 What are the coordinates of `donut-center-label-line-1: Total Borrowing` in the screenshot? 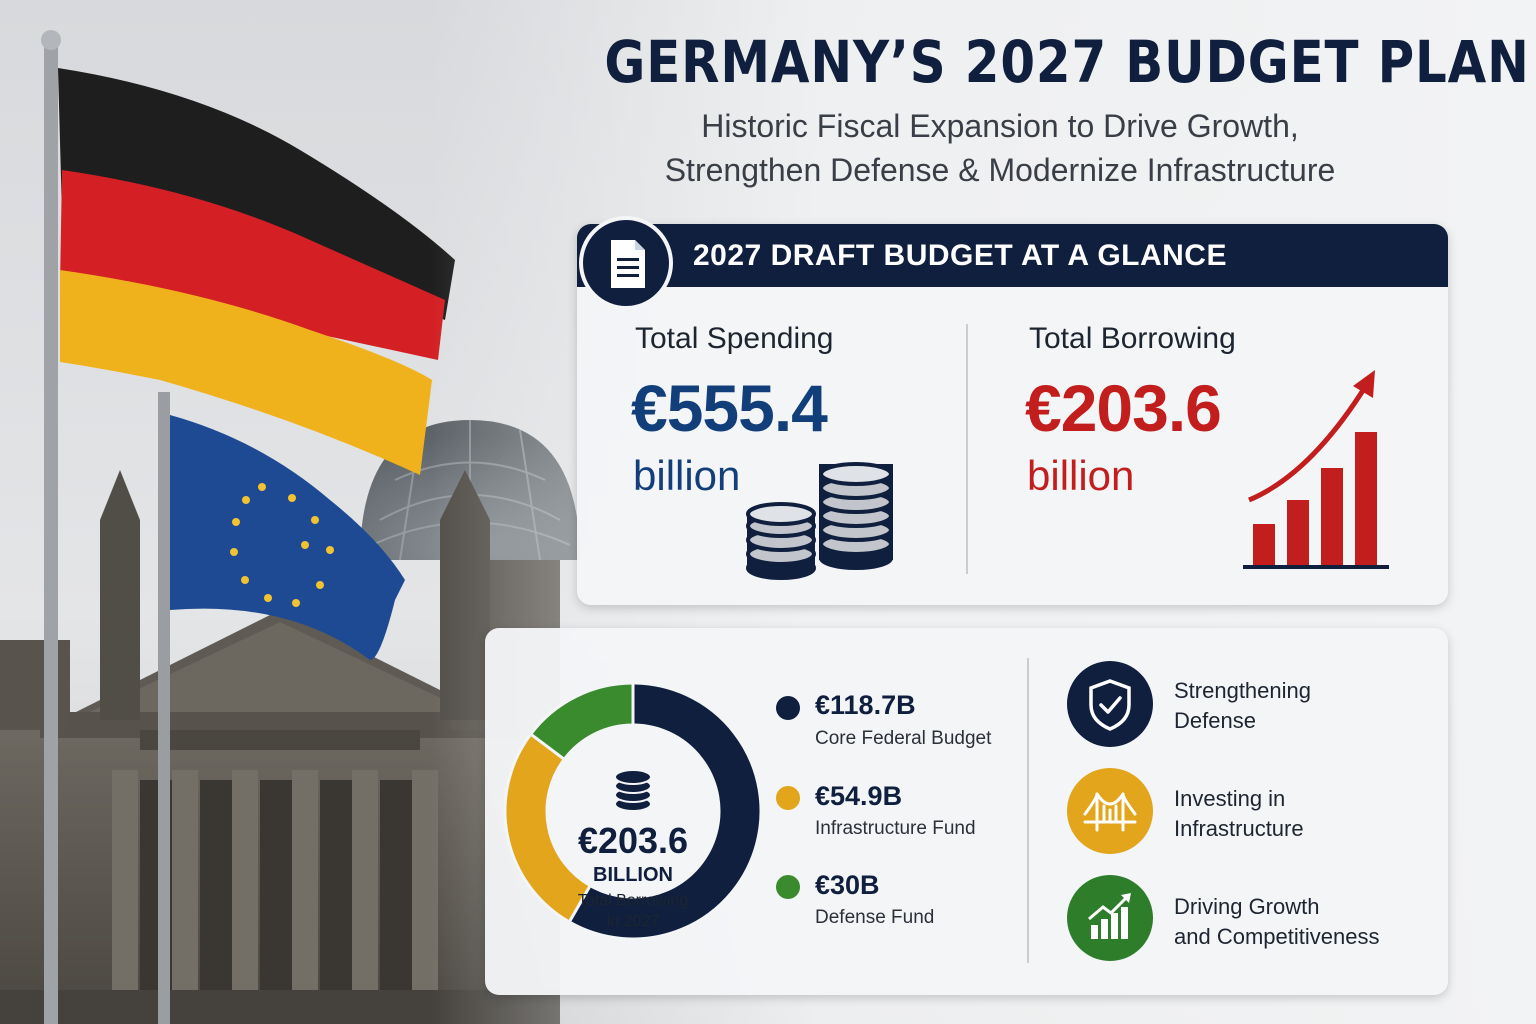 It's located at (633, 900).